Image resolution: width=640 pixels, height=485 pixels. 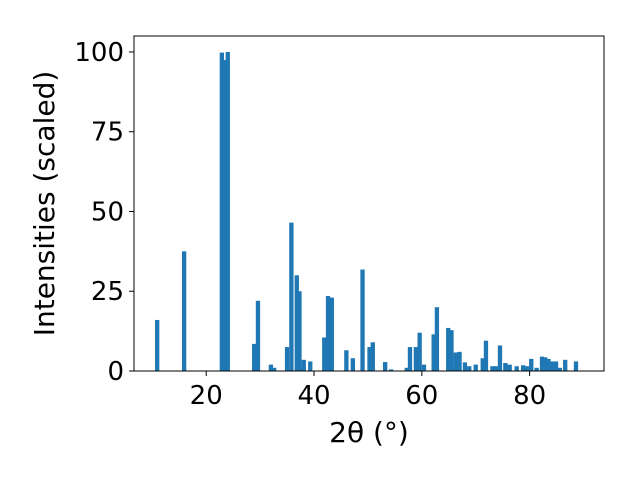 I want to click on x-tick-label-0: 20, so click(x=206, y=396).